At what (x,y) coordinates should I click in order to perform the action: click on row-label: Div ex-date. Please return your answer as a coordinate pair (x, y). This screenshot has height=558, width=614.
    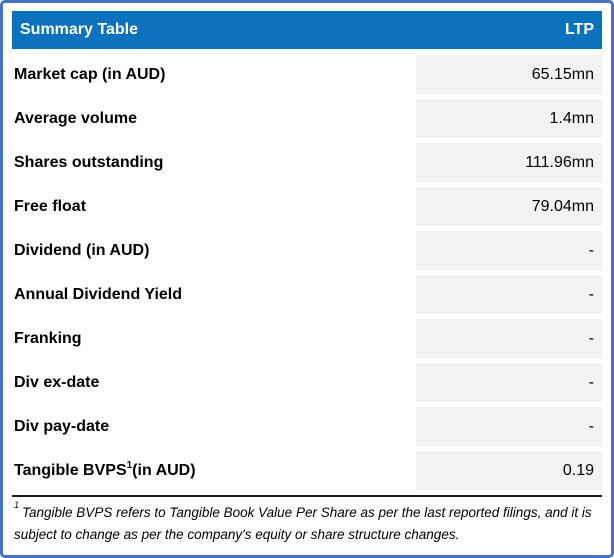
    Looking at the image, I should click on (57, 382).